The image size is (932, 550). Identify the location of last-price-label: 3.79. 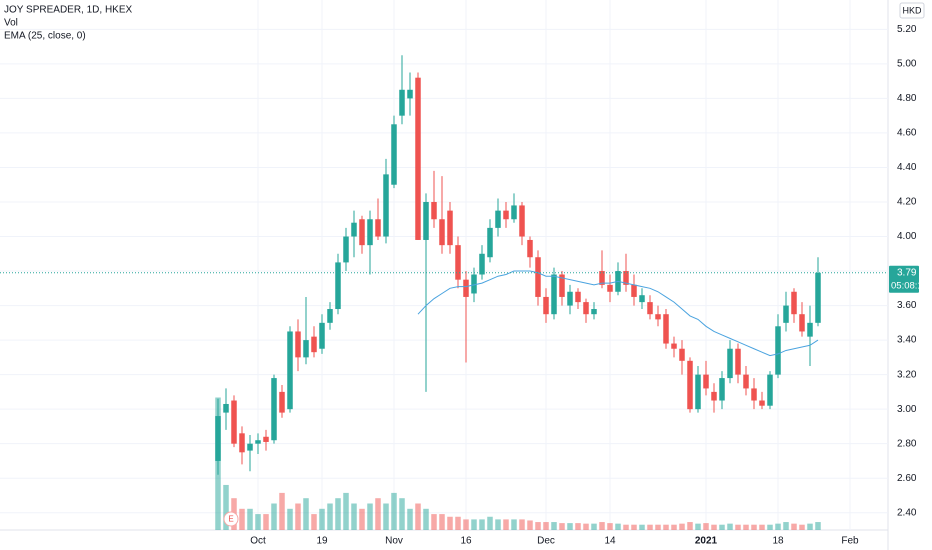
(907, 272).